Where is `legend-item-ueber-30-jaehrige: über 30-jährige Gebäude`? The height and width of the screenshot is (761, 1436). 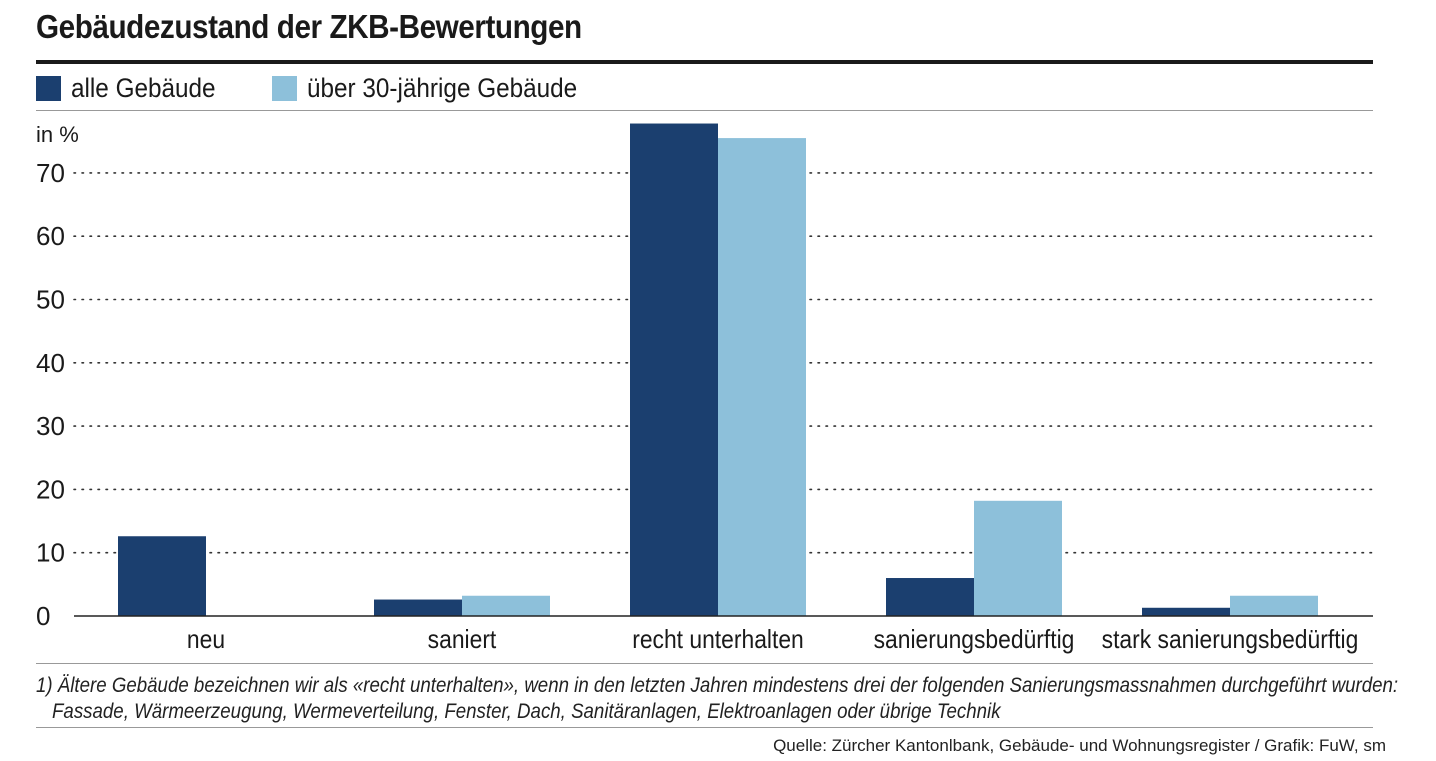
legend-item-ueber-30-jaehrige: über 30-jährige Gebäude is located at coordinates (439, 88).